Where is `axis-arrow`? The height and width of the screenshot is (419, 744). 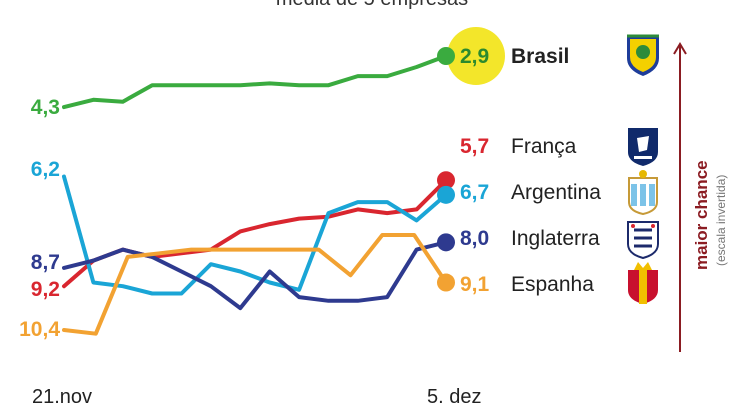 axis-arrow is located at coordinates (680, 197).